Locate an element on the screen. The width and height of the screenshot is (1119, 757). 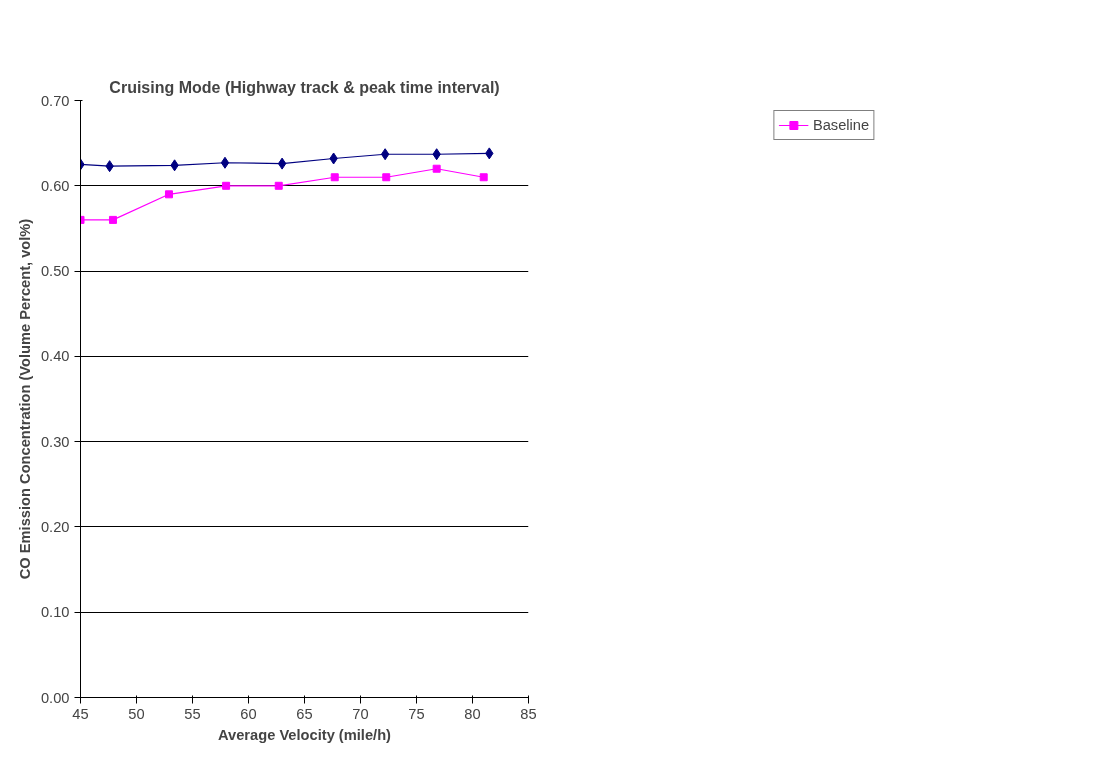
x-tick-label: 55 is located at coordinates (192, 713).